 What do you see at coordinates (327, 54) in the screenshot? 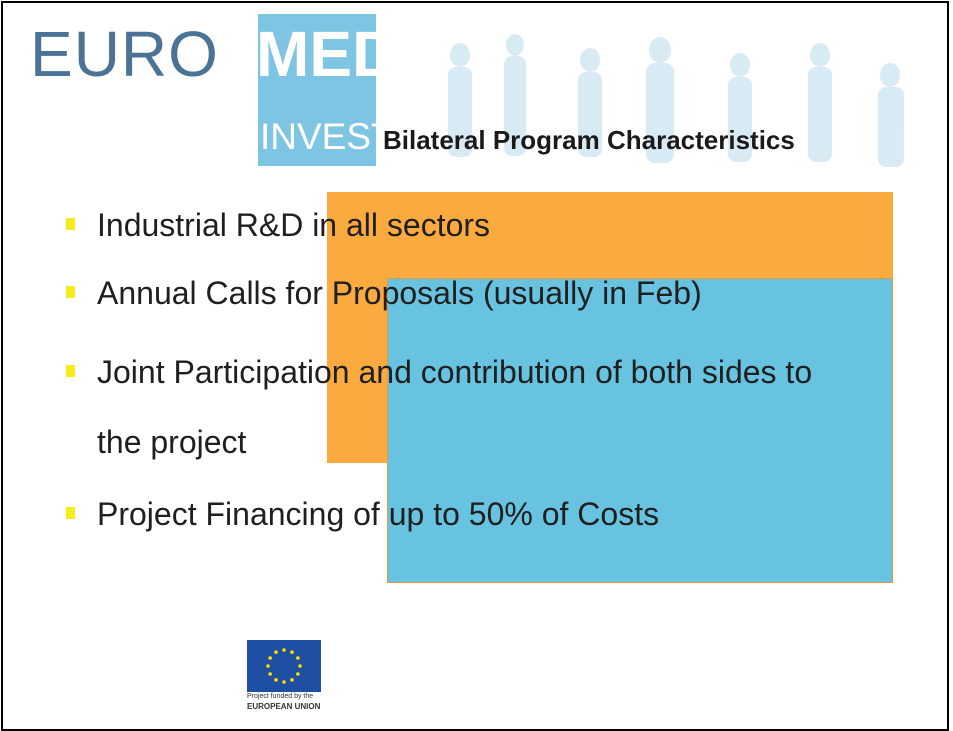
I see `logo-text: MED` at bounding box center [327, 54].